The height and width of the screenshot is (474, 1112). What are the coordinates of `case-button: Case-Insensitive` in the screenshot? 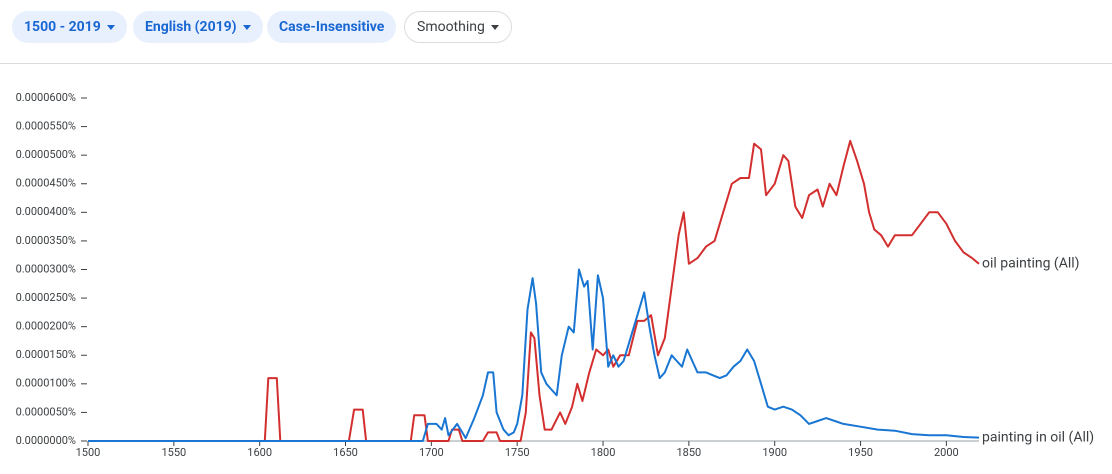 It's located at (332, 27).